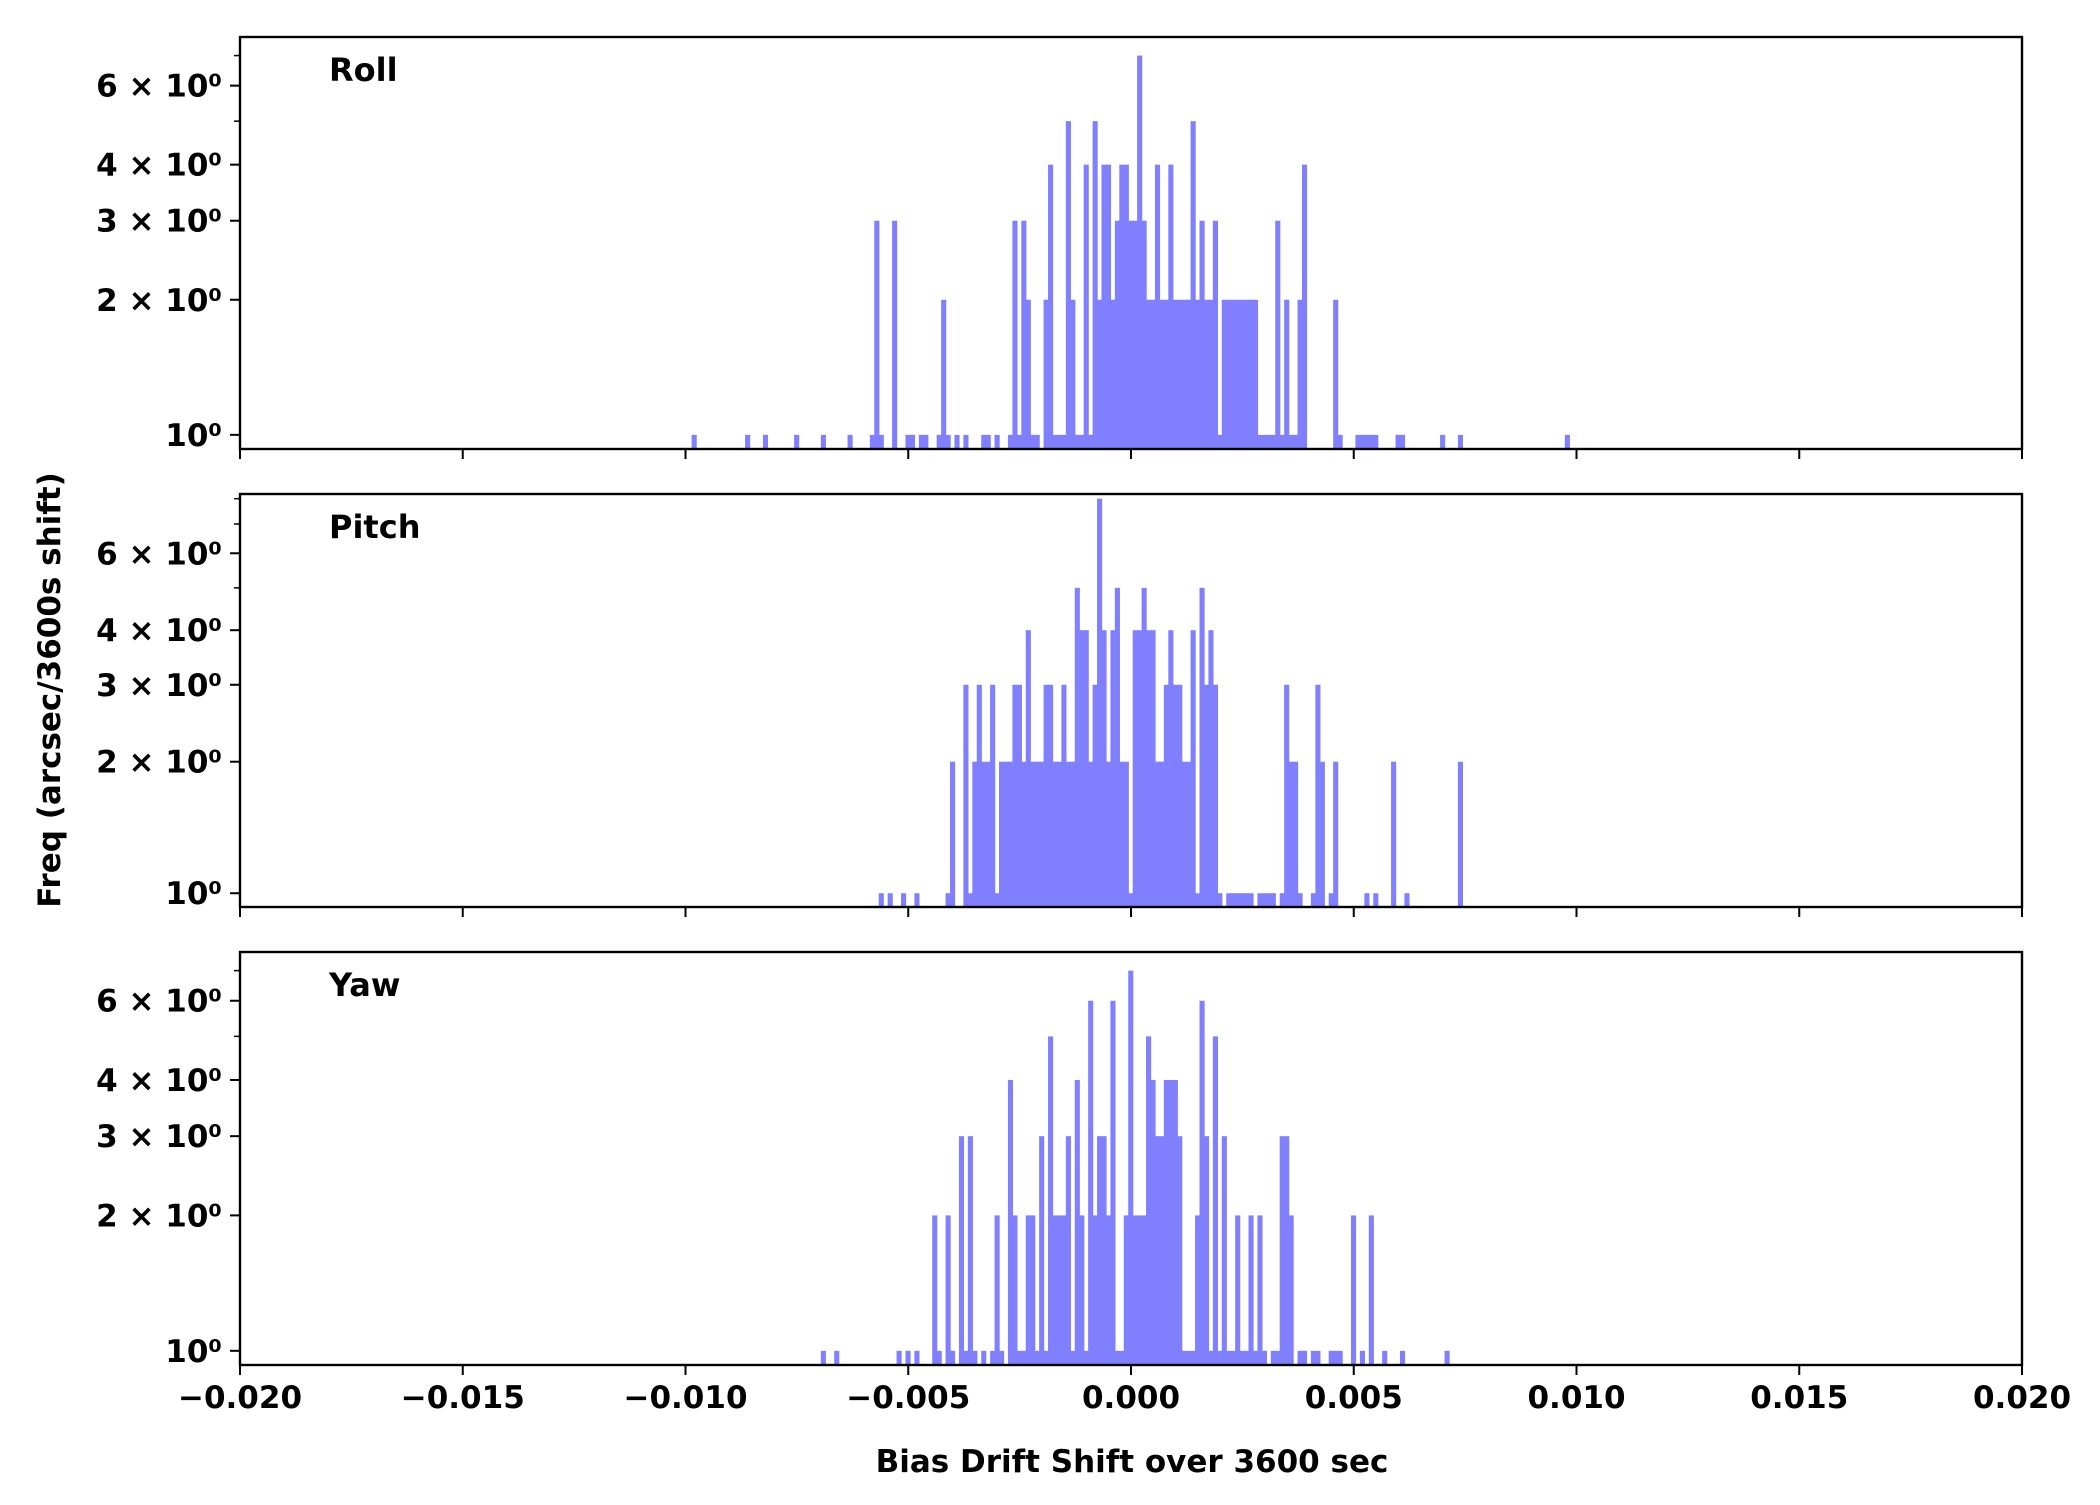 This screenshot has height=1505, width=2100. What do you see at coordinates (685, 1398) in the screenshot?
I see `x-tick-label: −0.010` at bounding box center [685, 1398].